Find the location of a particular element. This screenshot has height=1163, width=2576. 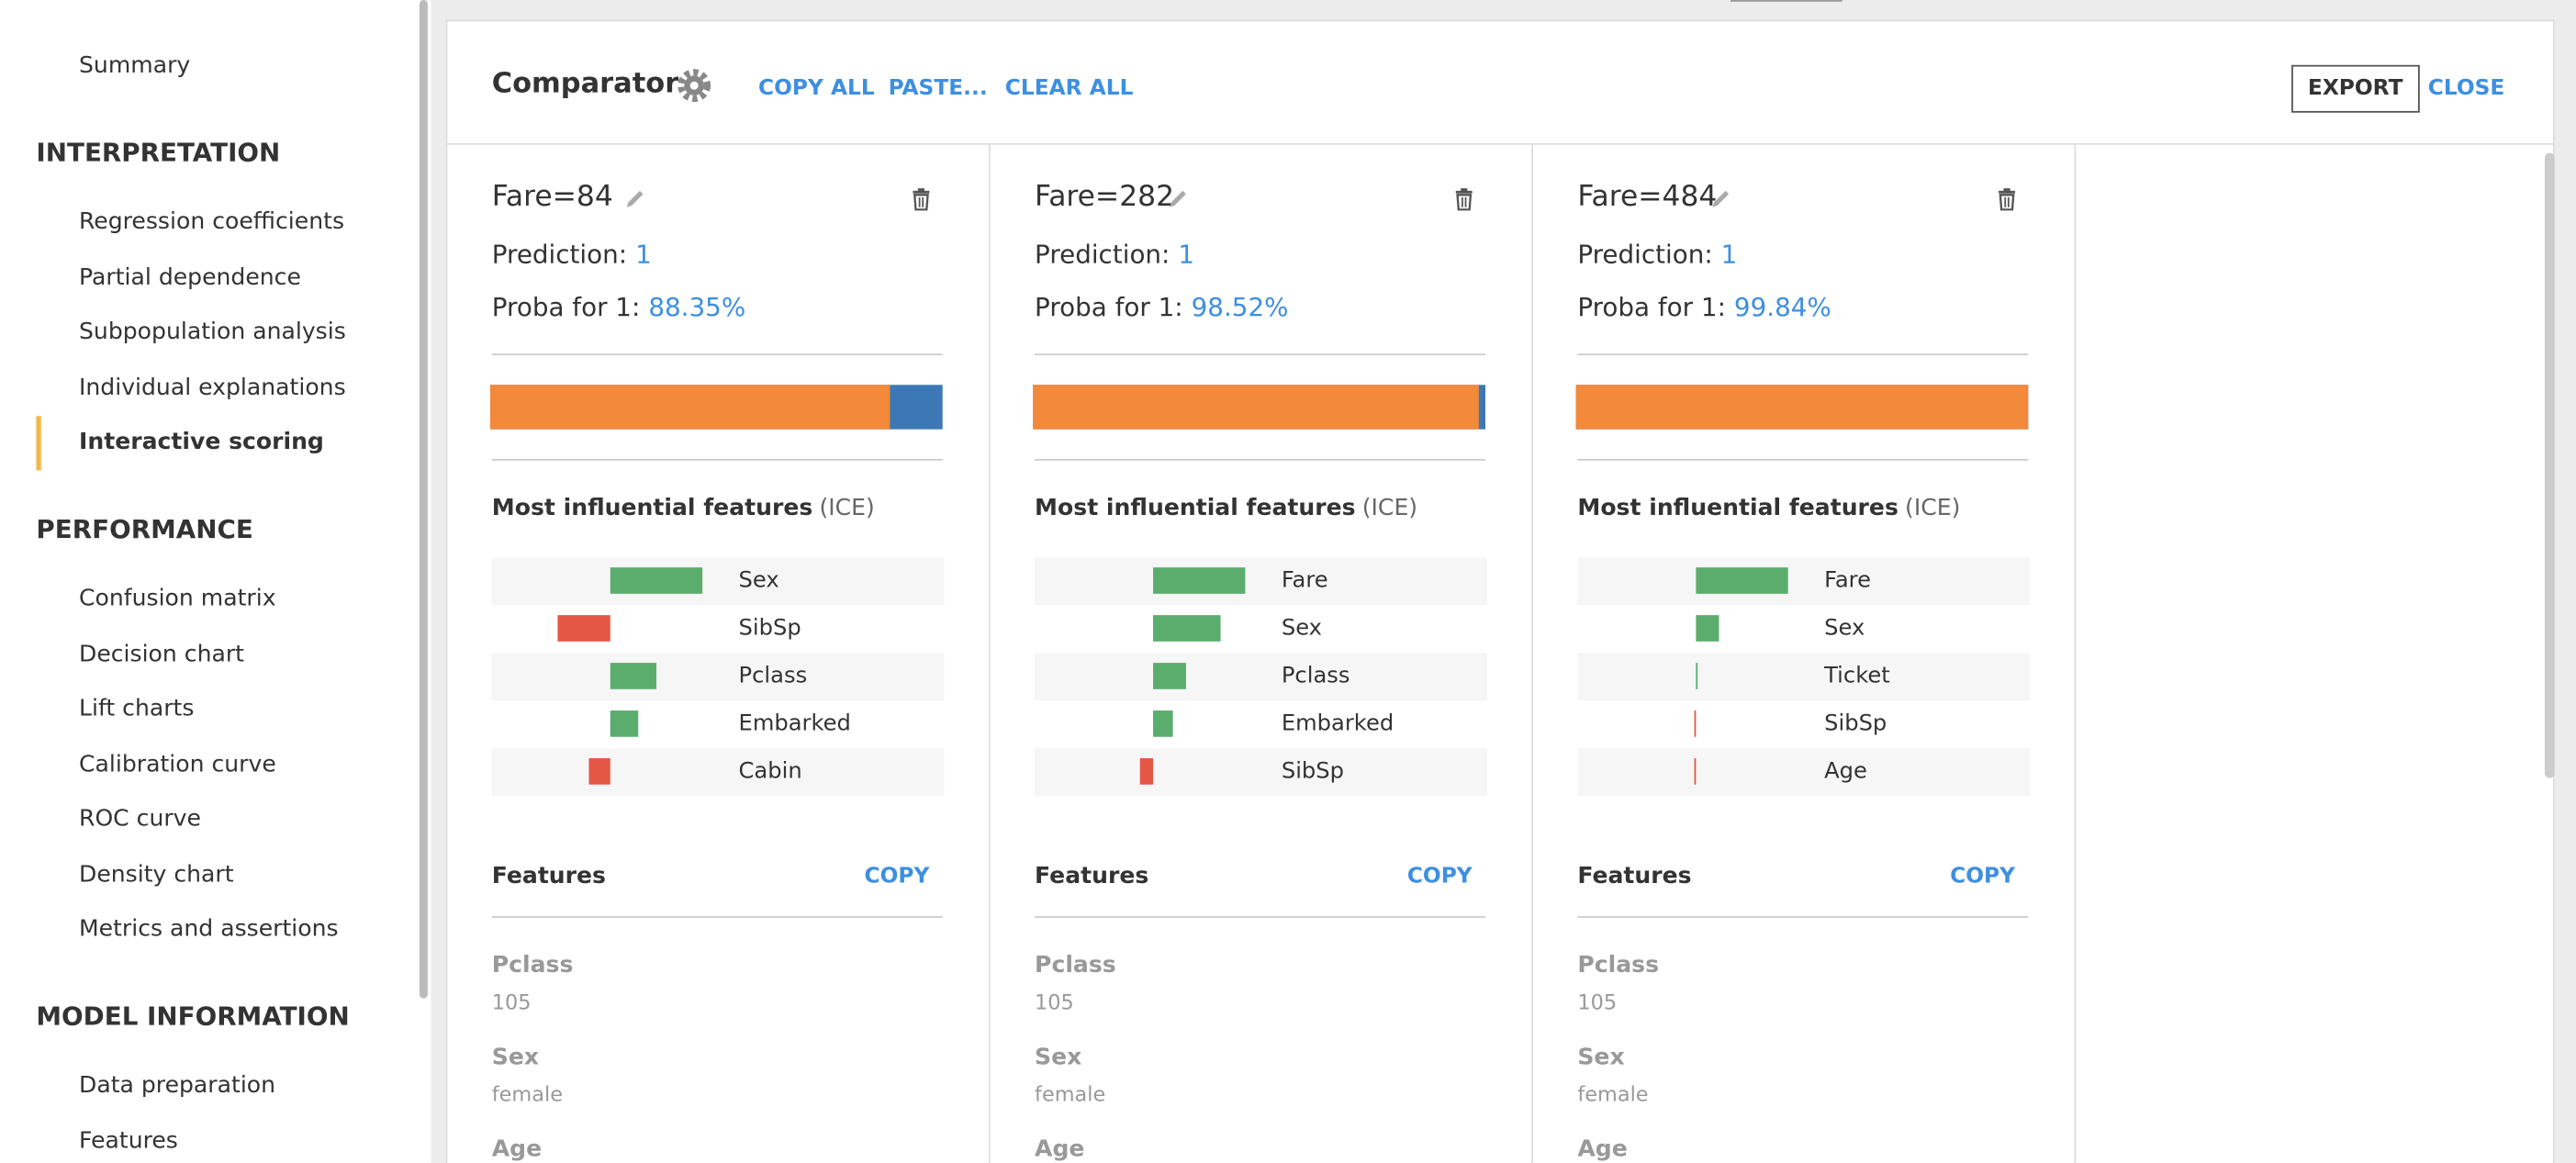

proba-row: Proba for 1: 99.84% is located at coordinates (1704, 308).